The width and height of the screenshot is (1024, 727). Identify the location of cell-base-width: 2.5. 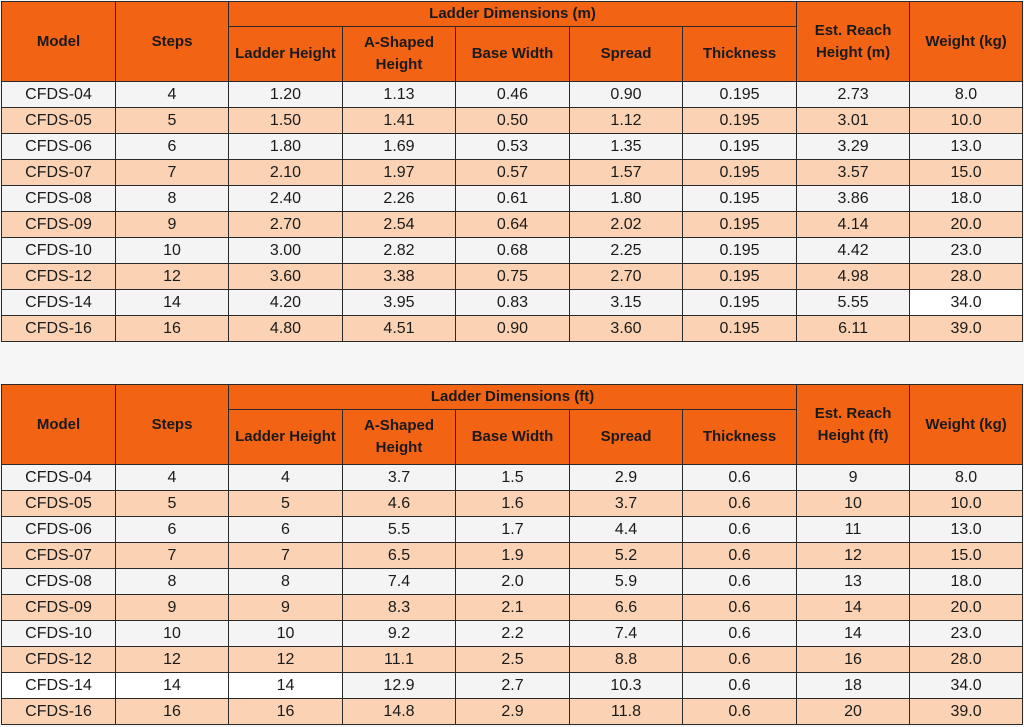
(512, 659).